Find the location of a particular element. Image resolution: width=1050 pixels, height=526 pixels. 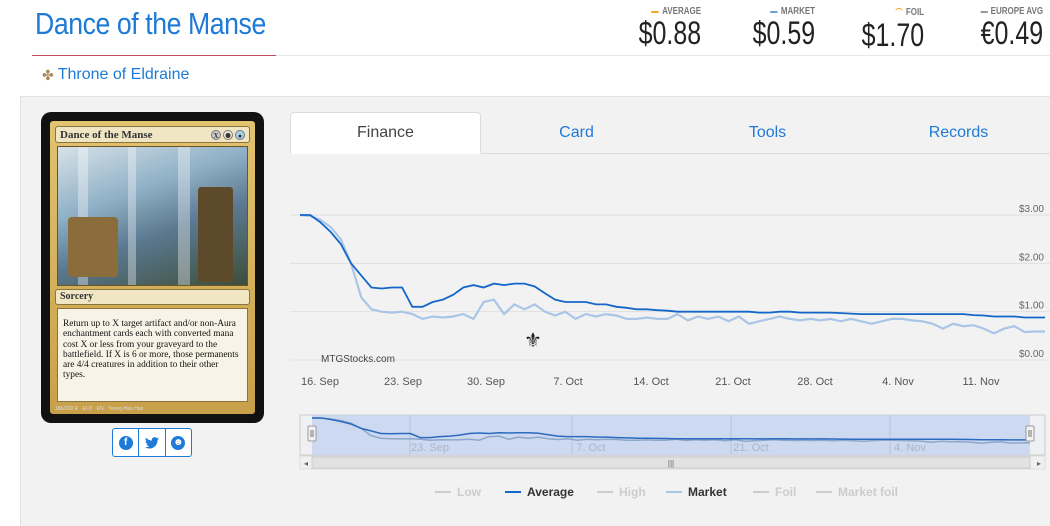

y-tick-label: $2.00 is located at coordinates (1031, 257).